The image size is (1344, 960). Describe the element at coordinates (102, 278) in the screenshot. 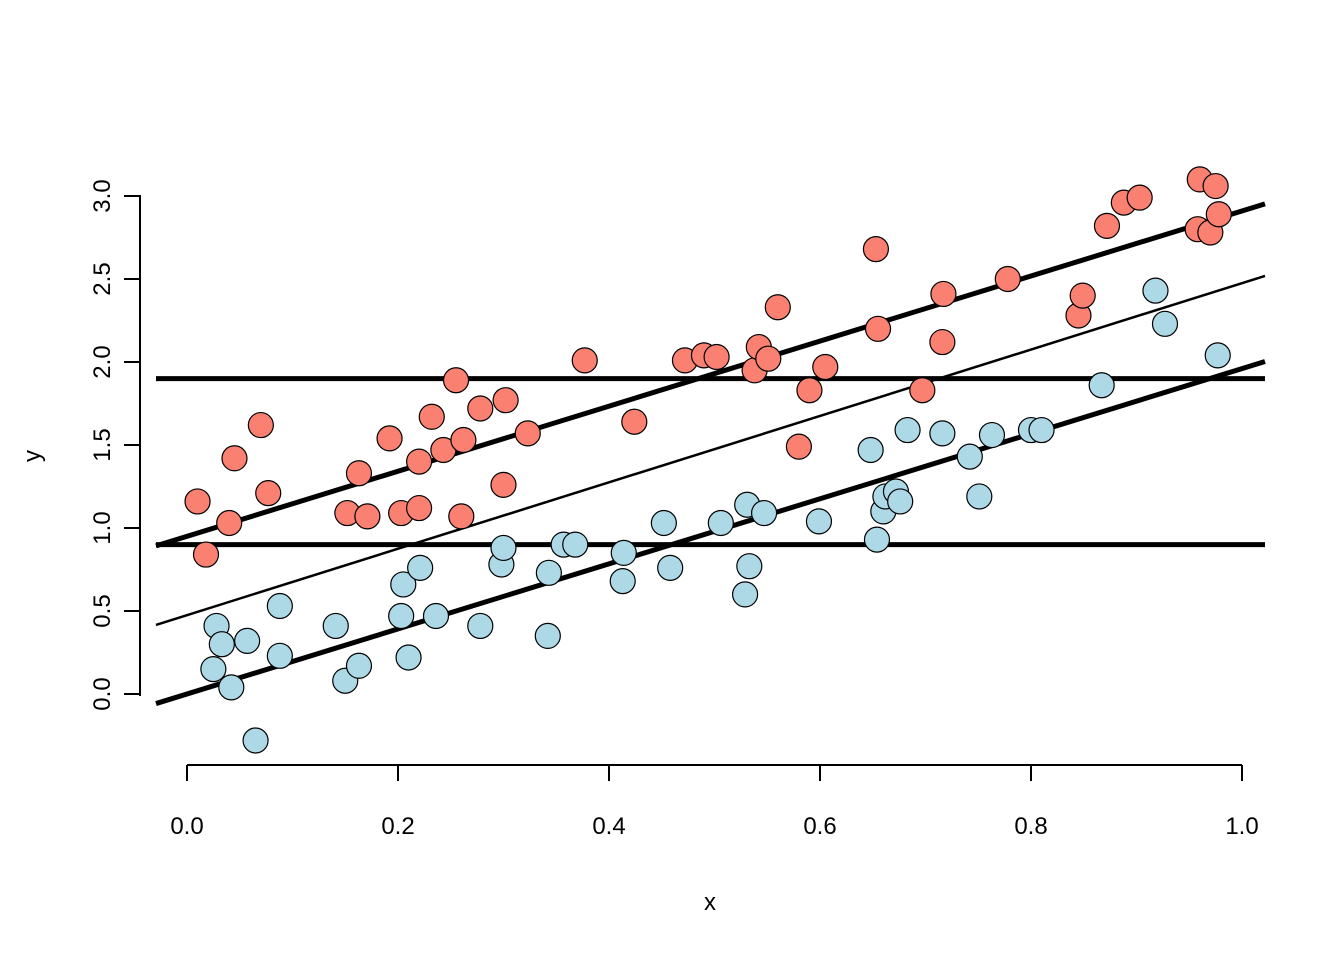

I see `y-tick-label: 2.5` at that location.